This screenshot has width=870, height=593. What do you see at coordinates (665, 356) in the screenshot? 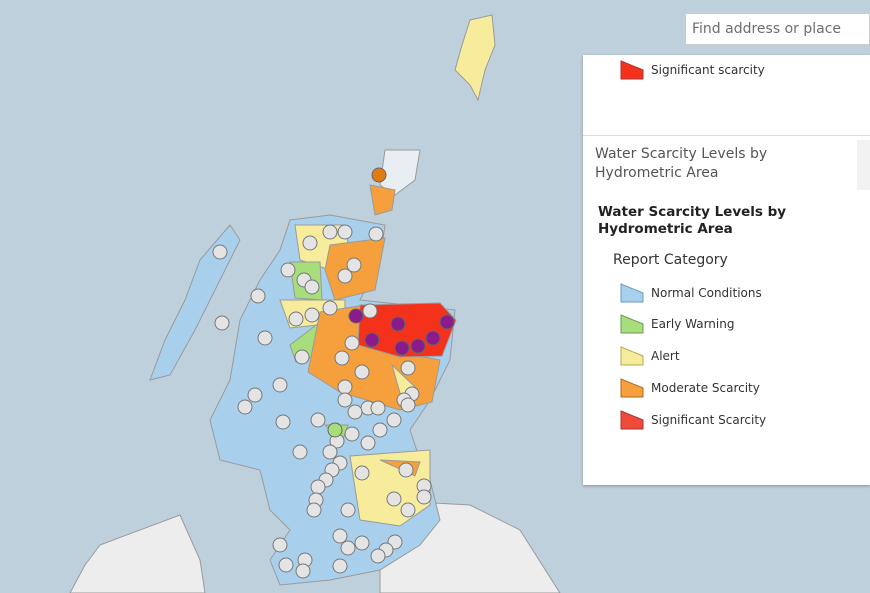
I see `legend-label: Alert` at bounding box center [665, 356].